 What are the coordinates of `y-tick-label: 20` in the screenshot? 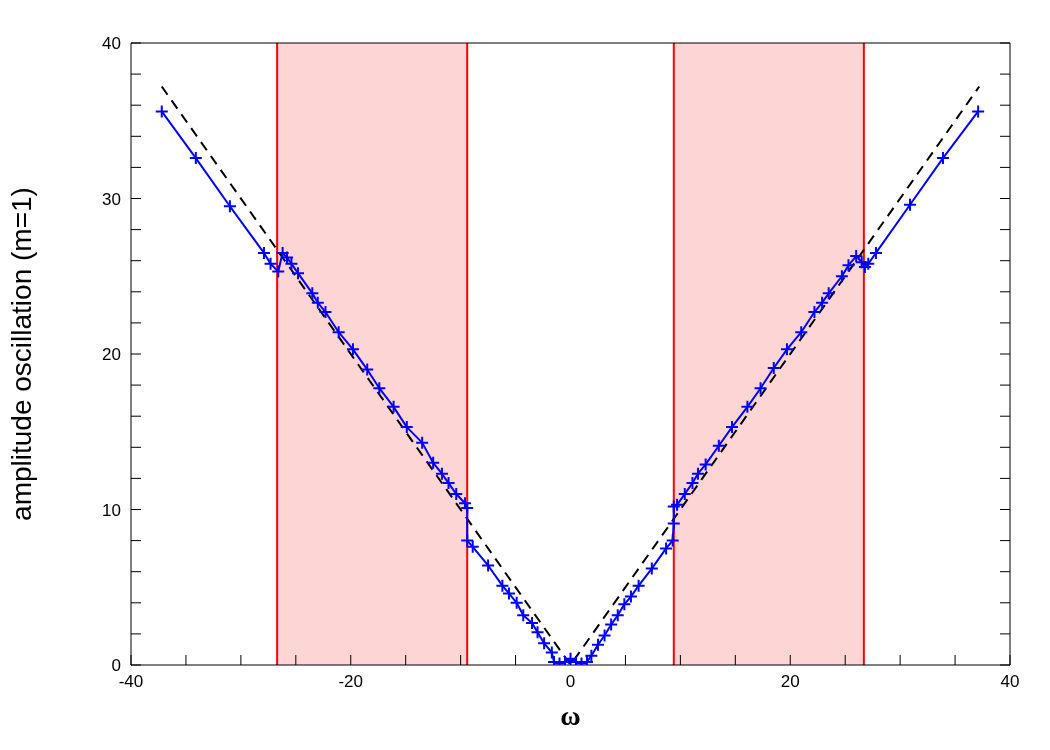 It's located at (111, 355).